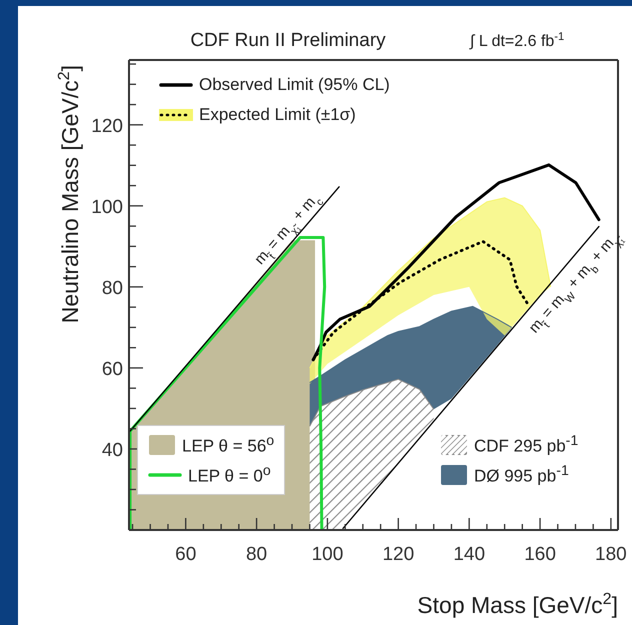 The image size is (632, 625). I want to click on x-tick-label: 100, so click(328, 554).